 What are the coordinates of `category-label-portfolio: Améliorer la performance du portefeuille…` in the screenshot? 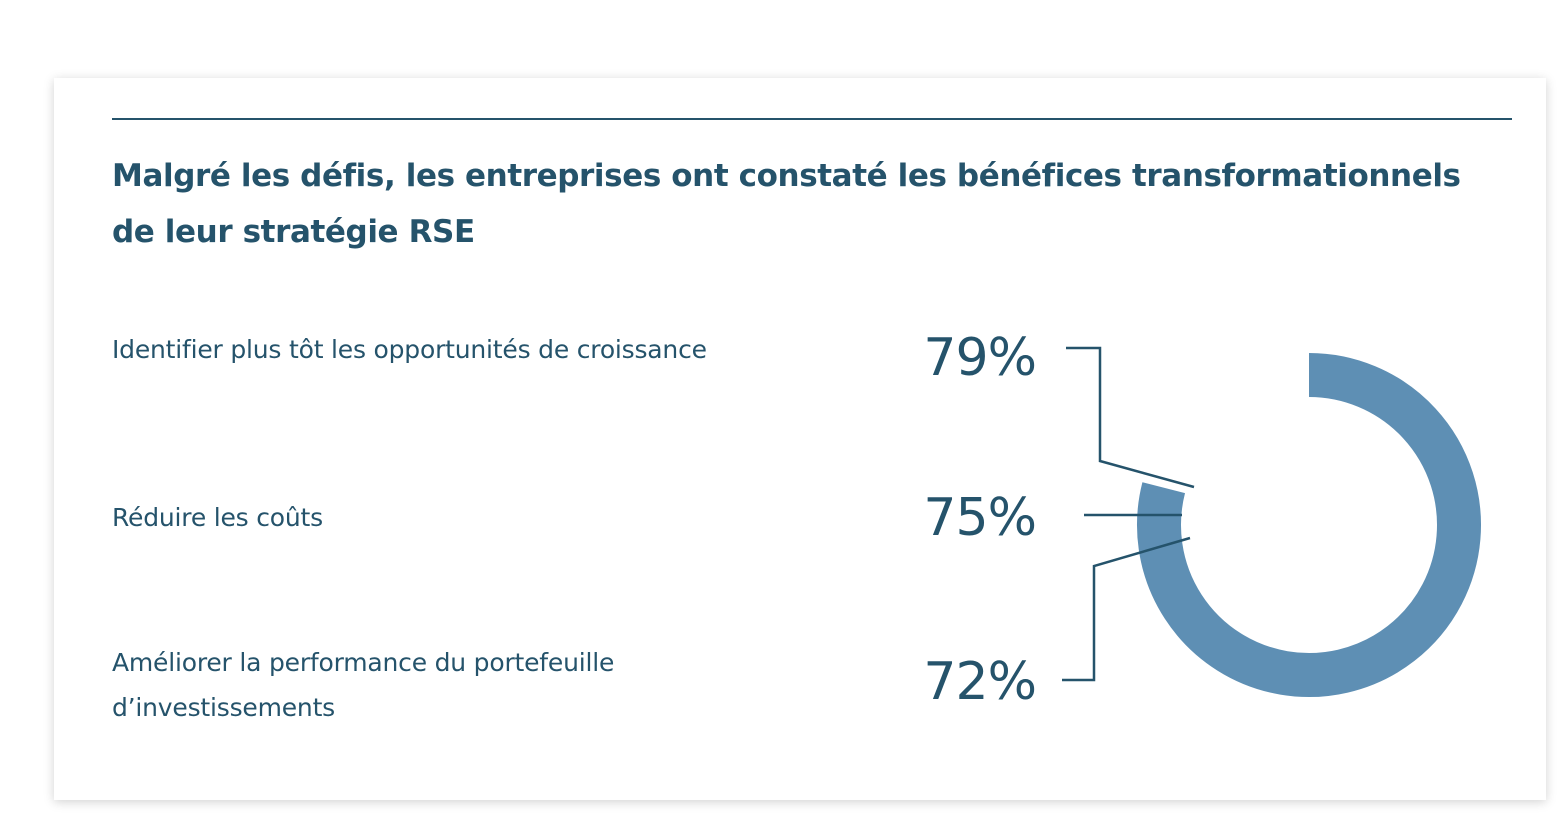 It's located at (363, 685).